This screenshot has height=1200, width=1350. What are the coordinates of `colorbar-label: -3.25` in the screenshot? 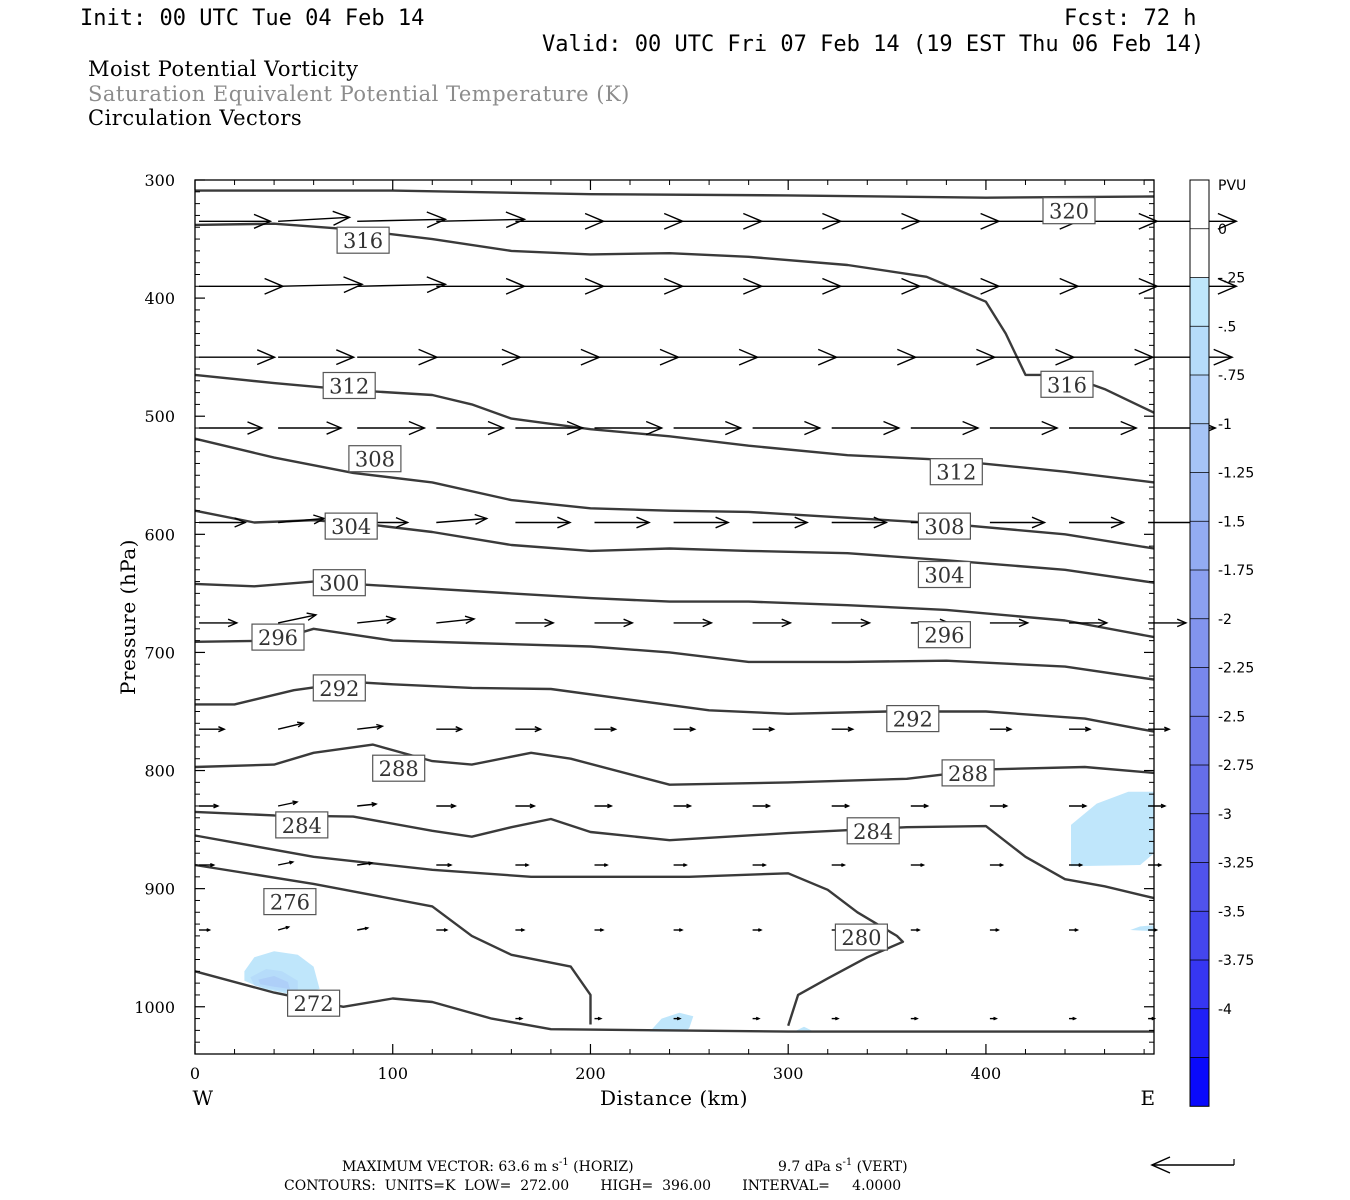 It's located at (1236, 864).